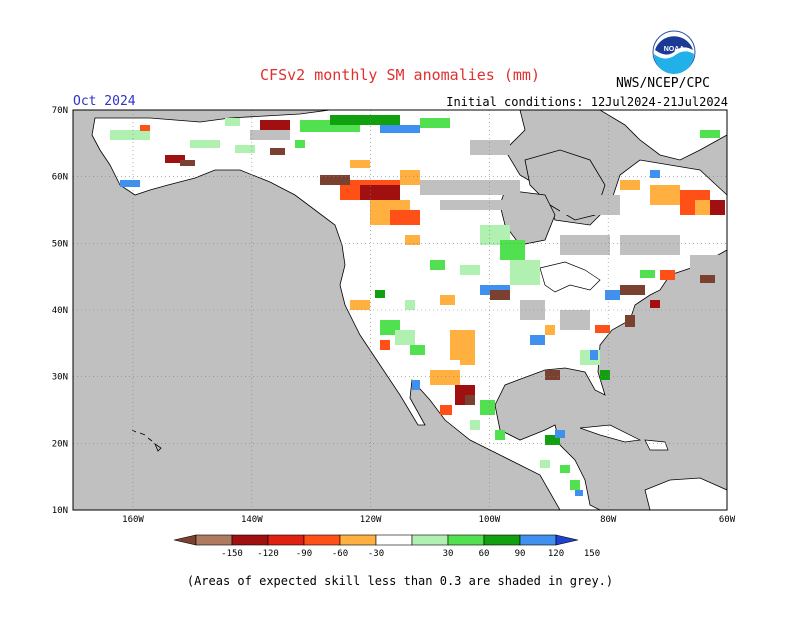 The width and height of the screenshot is (800, 618). I want to click on colorbar-tick-label: 90, so click(520, 554).